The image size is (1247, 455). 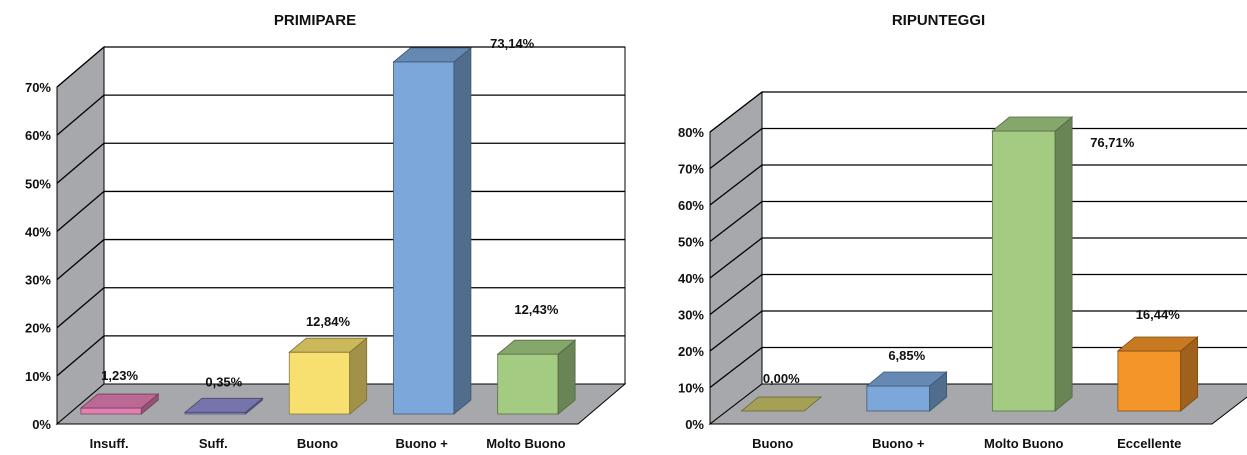 I want to click on data-label: 16,44%, so click(x=1158, y=314).